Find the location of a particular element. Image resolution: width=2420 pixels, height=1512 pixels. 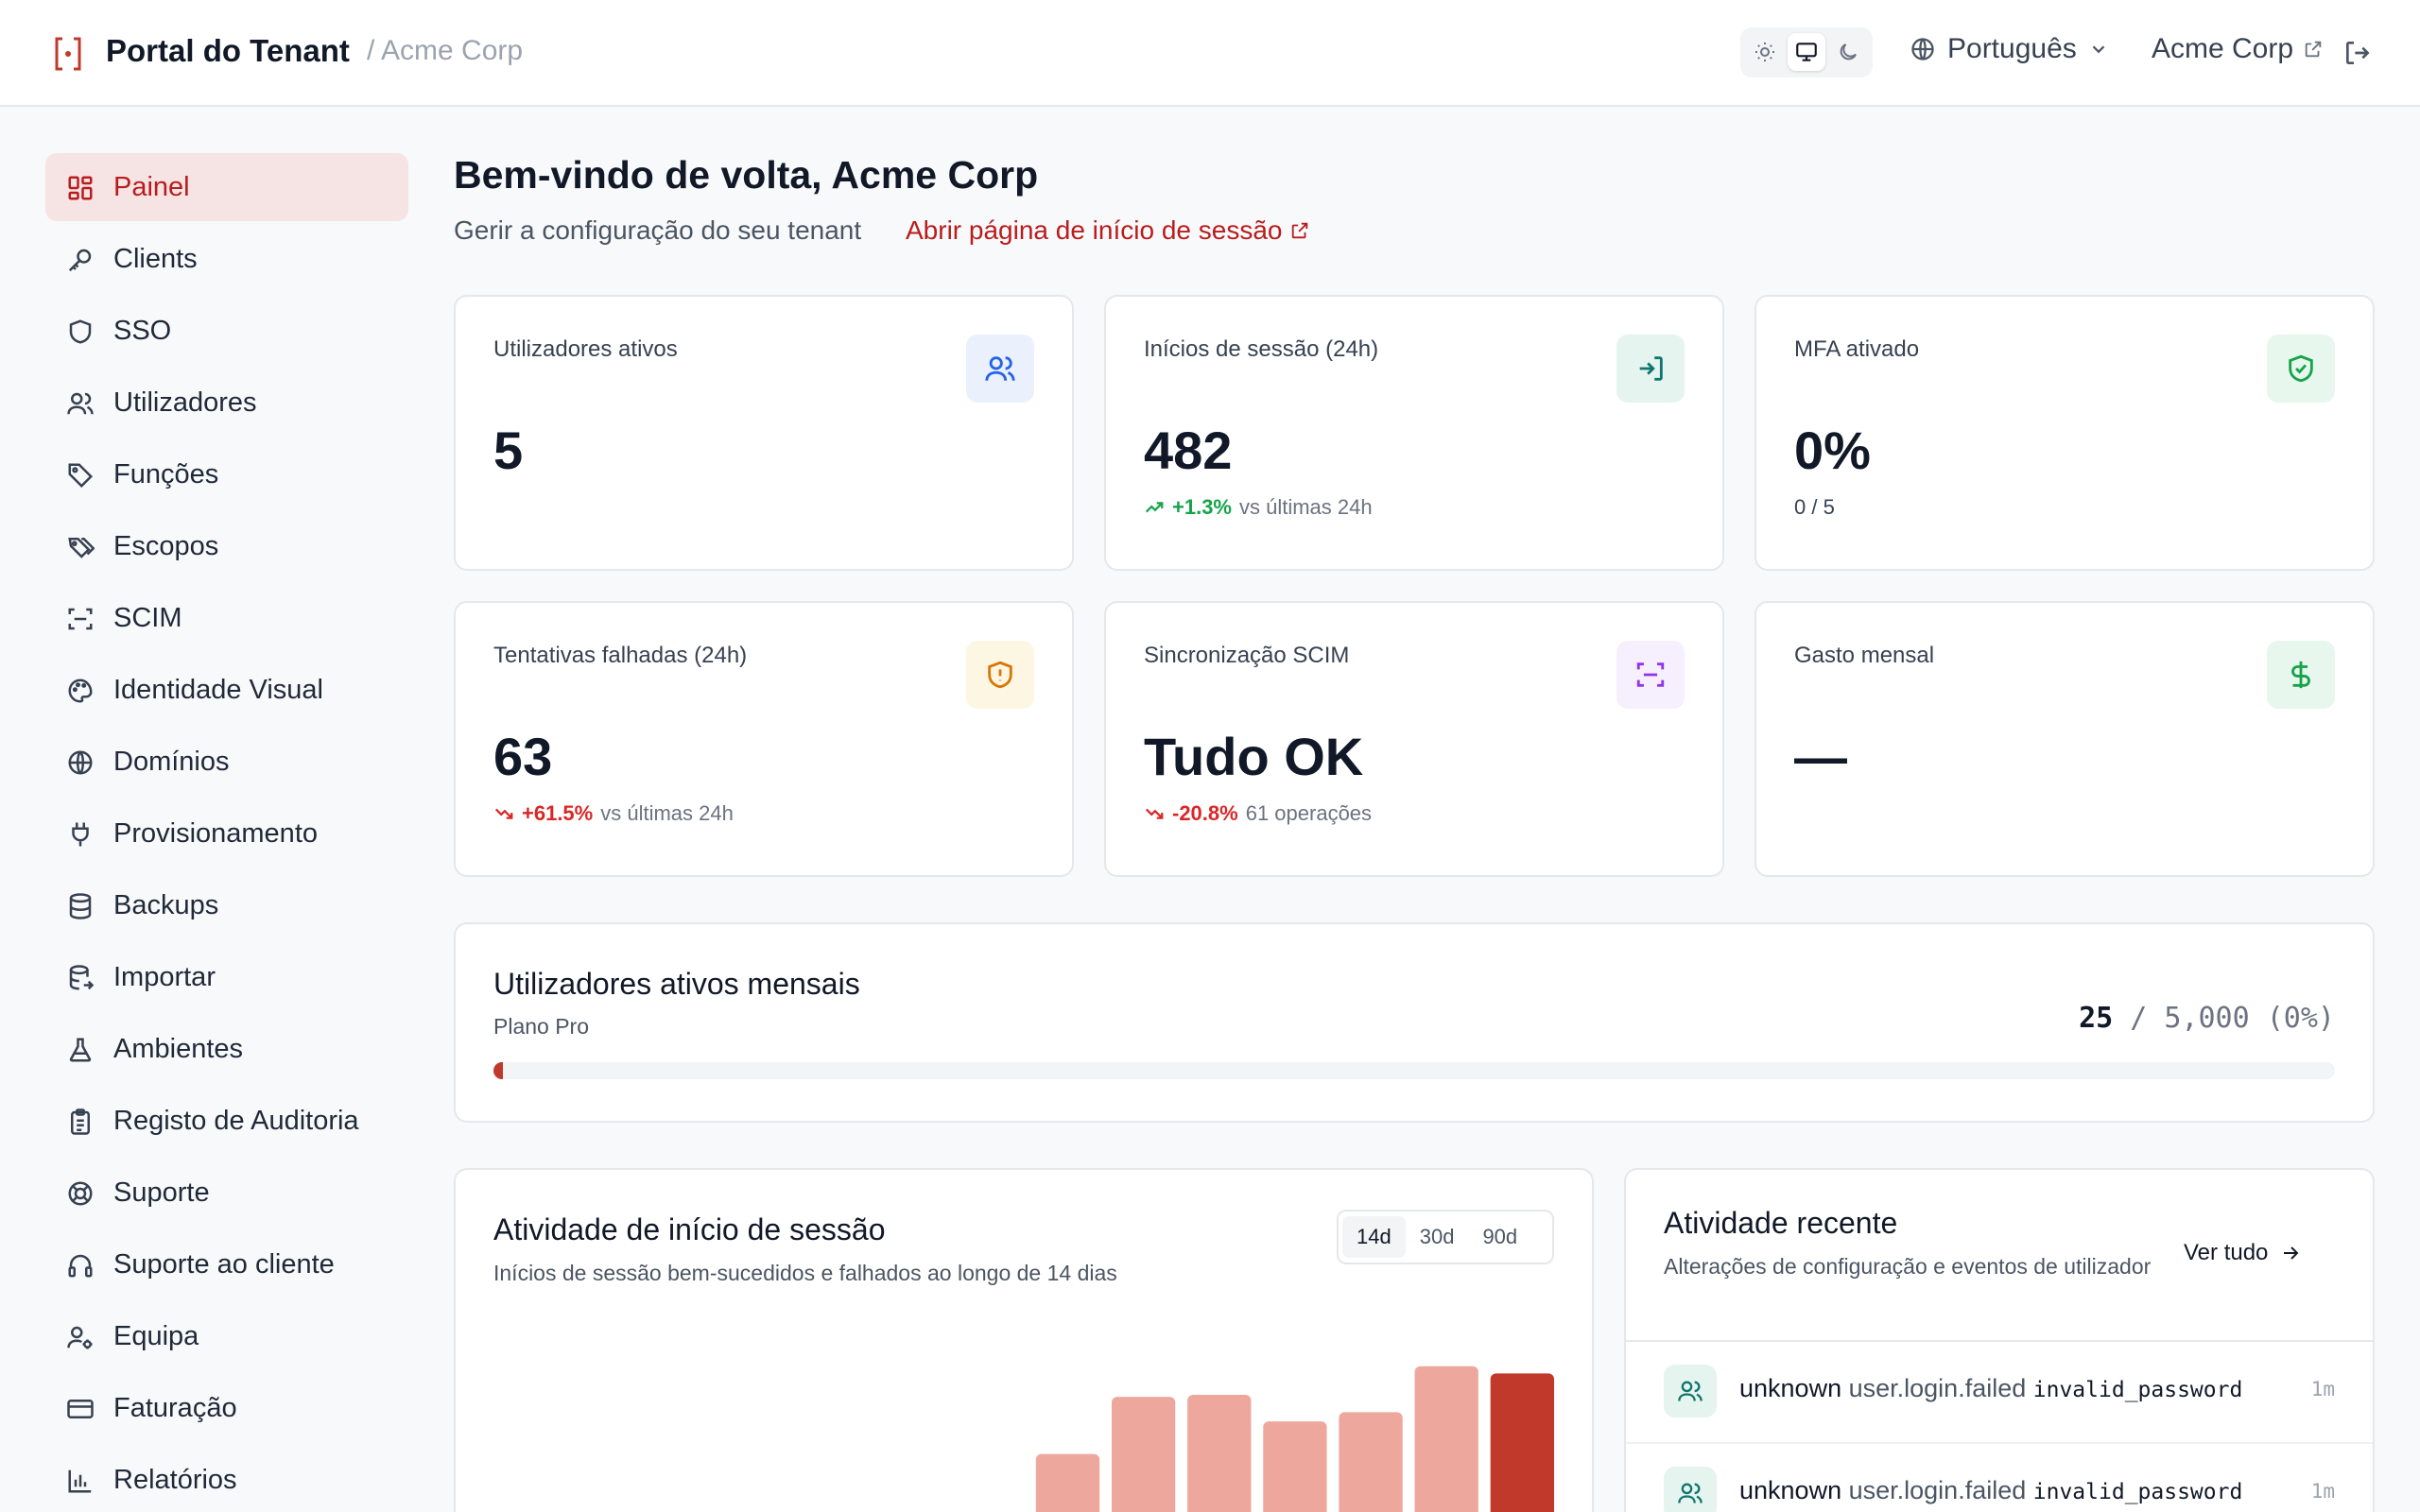

sidebar-item-label: Relatórios is located at coordinates (175, 1480).